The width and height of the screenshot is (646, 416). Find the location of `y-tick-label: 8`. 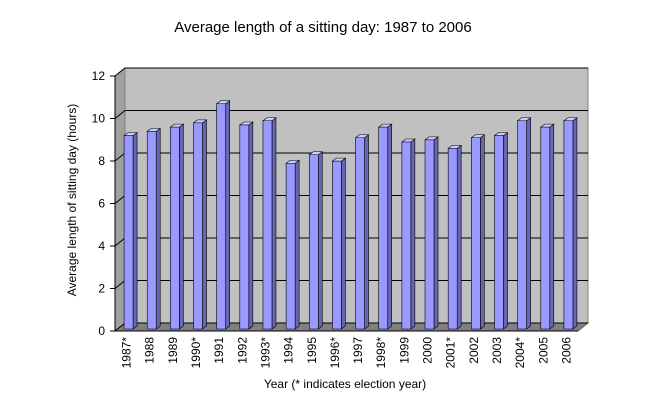

y-tick-label: 8 is located at coordinates (101, 161).